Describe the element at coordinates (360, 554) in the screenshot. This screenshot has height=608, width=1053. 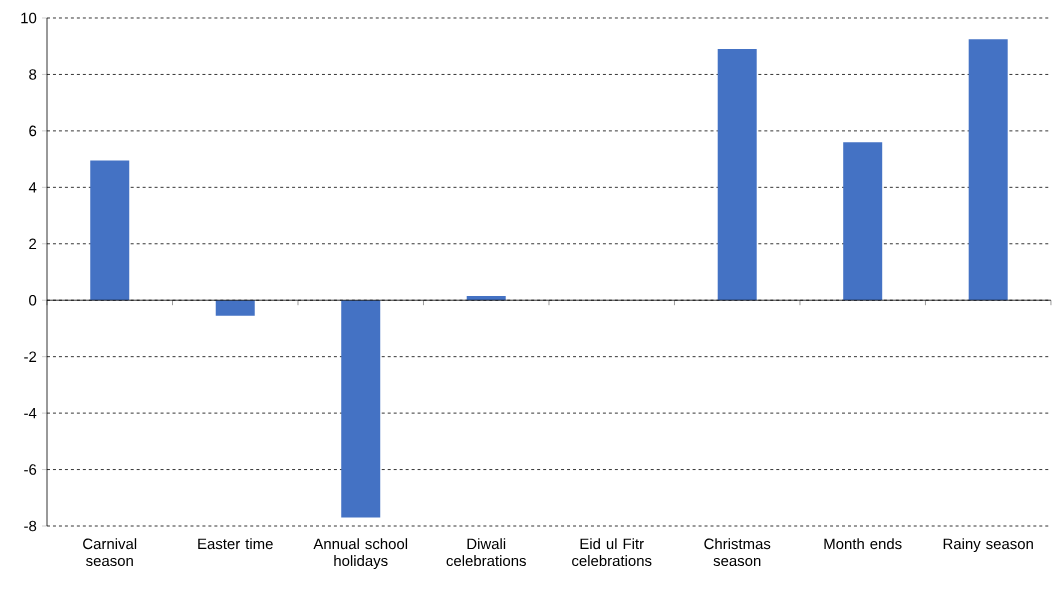
I see `x-tick-label: Annual school holidays` at that location.